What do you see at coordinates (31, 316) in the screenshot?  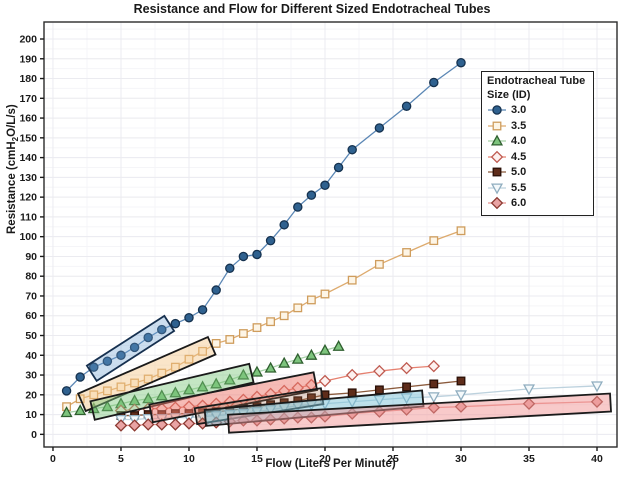 I see `y-tick-label: 60` at bounding box center [31, 316].